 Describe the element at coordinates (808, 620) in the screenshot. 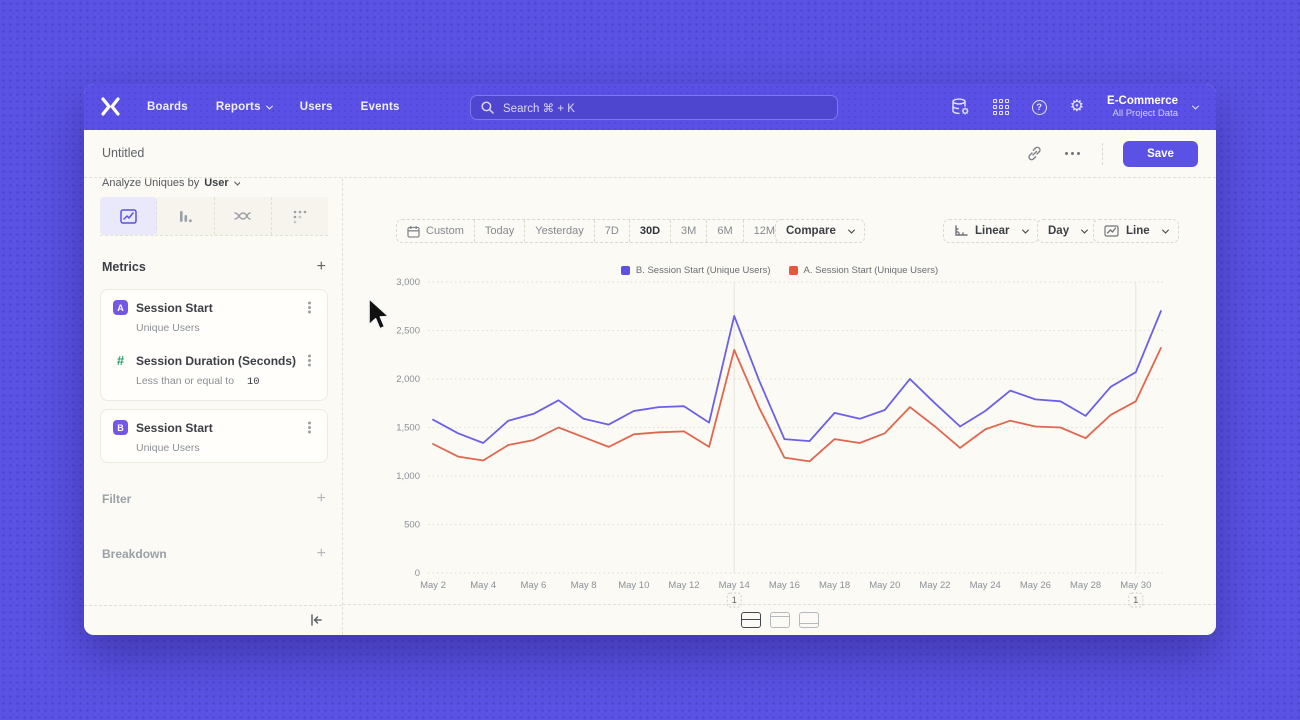

I see `layout-table-focus-icon` at that location.